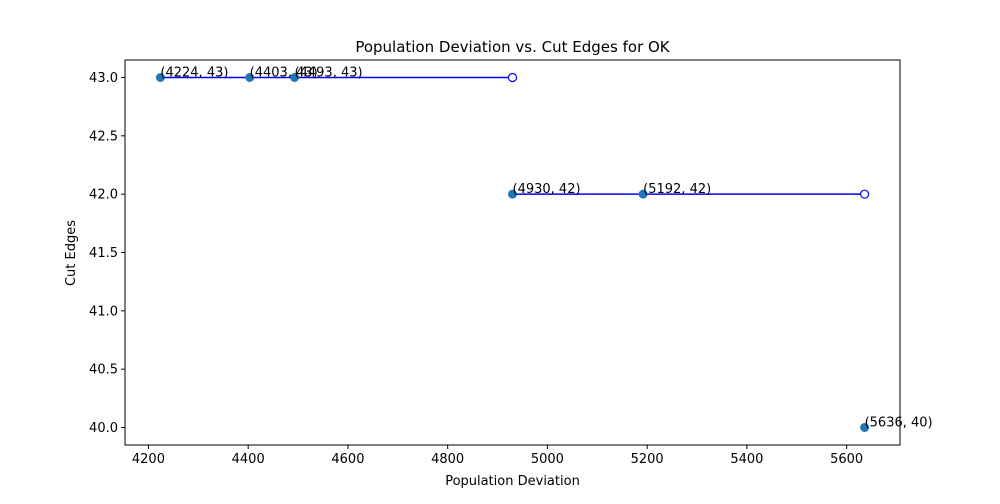 This screenshot has width=1000, height=504. Describe the element at coordinates (103, 195) in the screenshot. I see `y-tick-label: 42.0` at that location.